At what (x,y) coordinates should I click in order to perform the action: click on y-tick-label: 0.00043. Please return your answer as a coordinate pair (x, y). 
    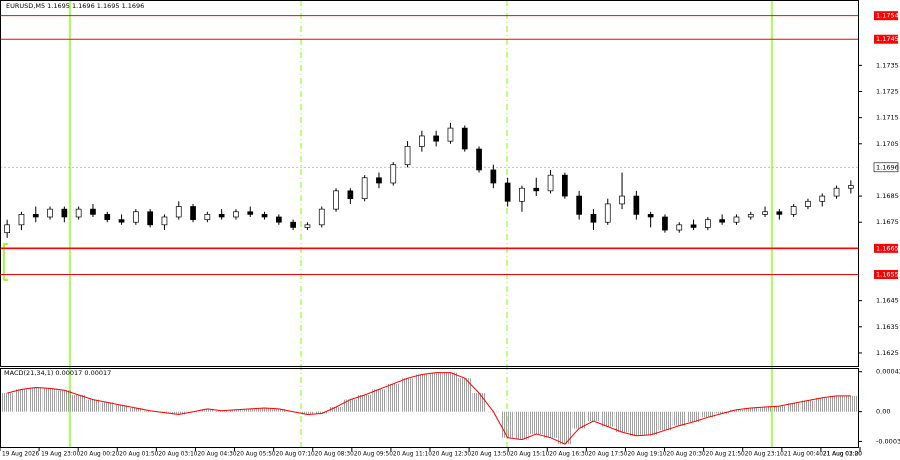
    Looking at the image, I should click on (888, 372).